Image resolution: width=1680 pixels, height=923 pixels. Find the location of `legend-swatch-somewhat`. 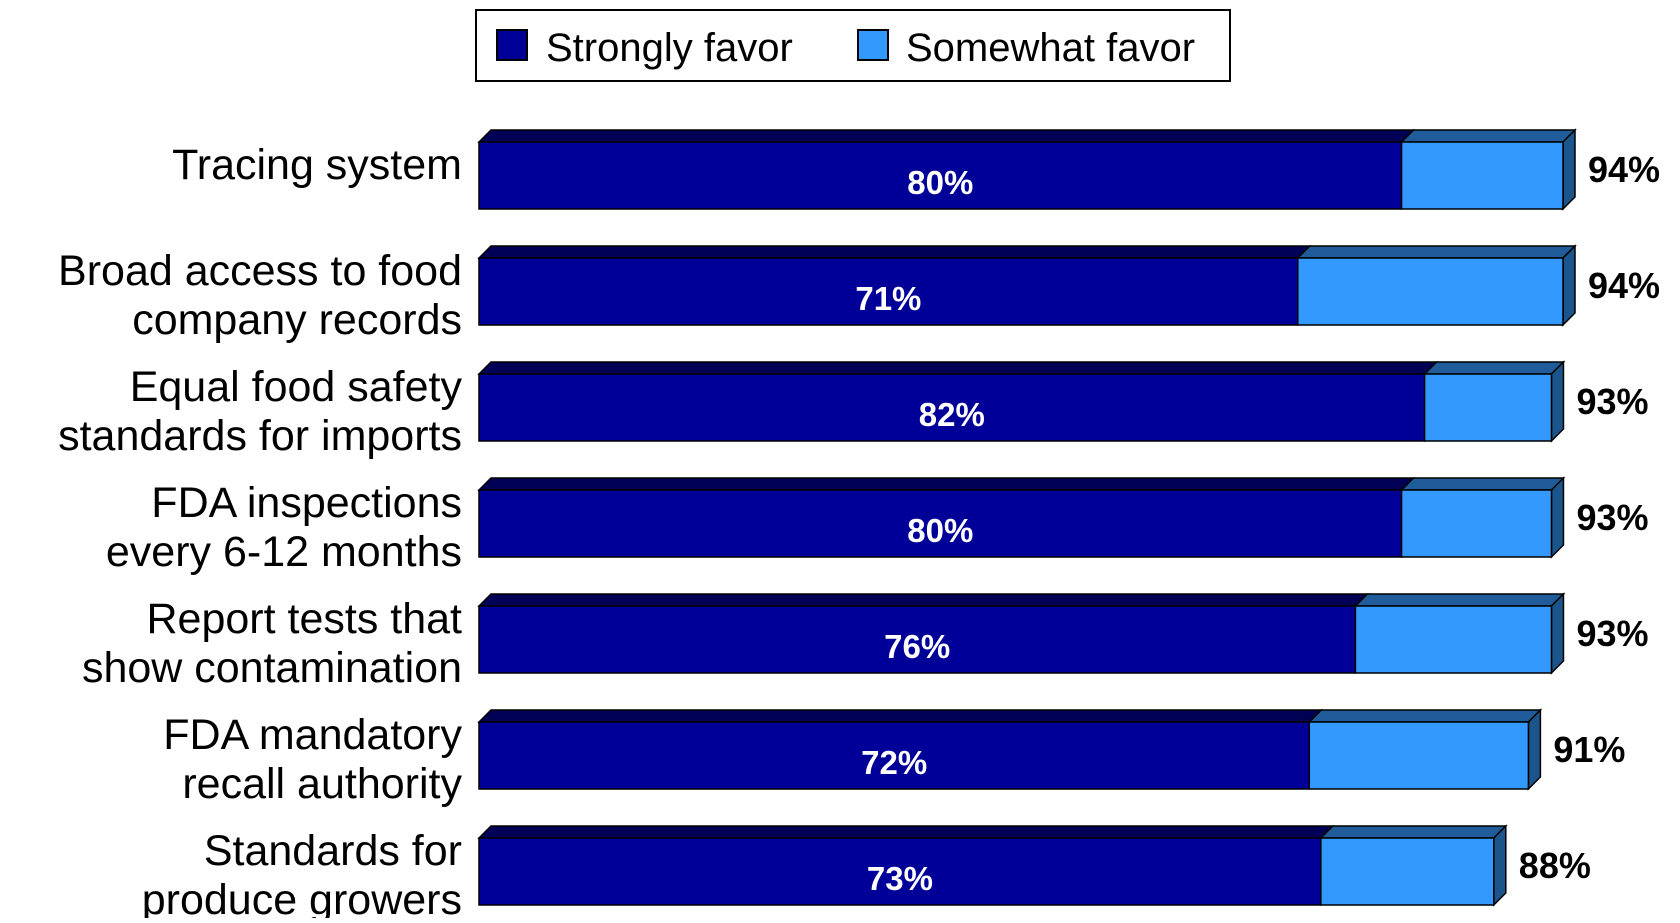

legend-swatch-somewhat is located at coordinates (873, 45).